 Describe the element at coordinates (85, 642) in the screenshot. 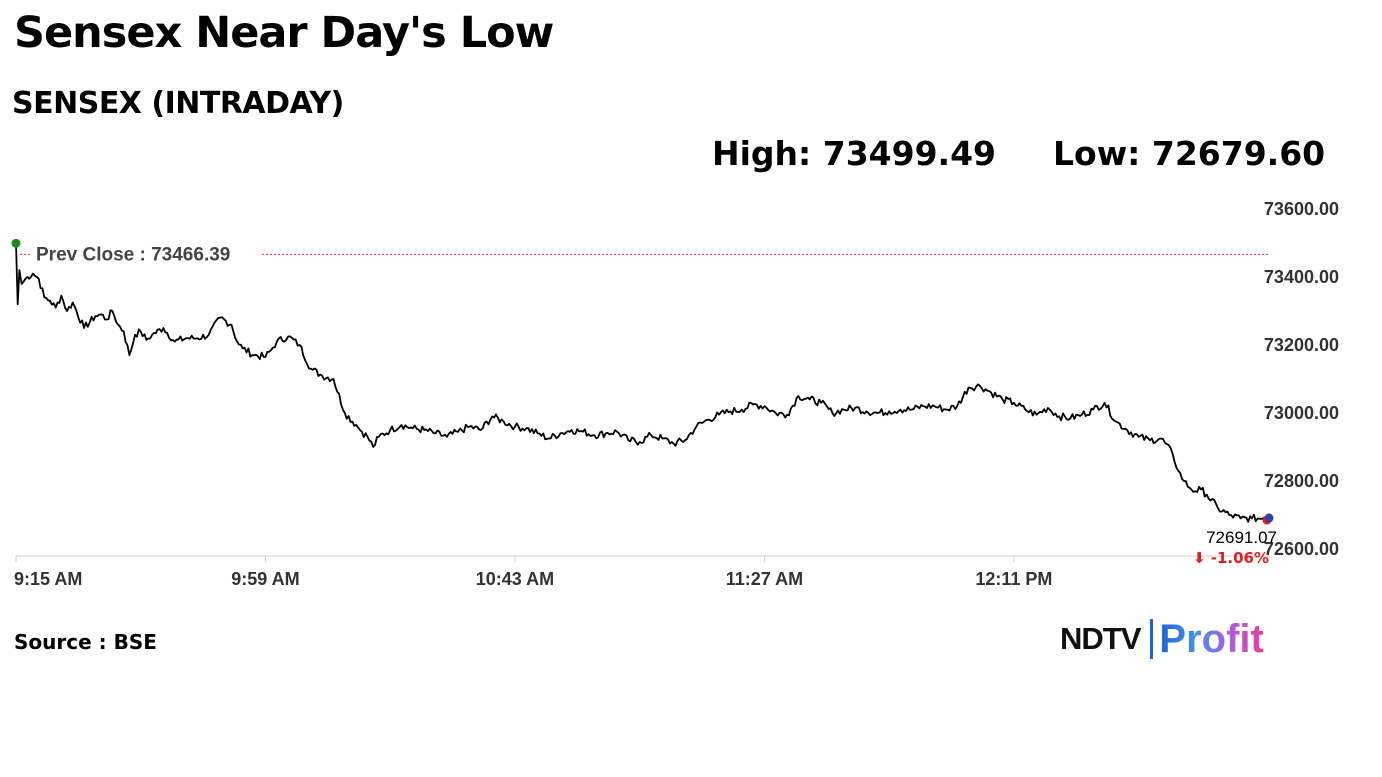

I see `source-label: Source : BSE` at that location.